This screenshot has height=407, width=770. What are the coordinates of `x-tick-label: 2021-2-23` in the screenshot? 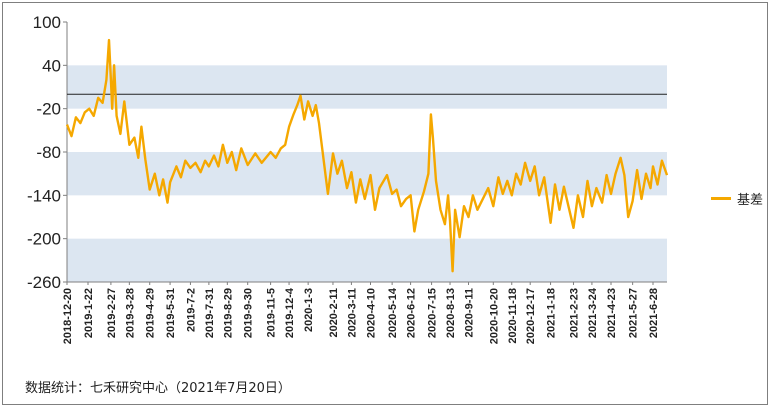 It's located at (574, 313).